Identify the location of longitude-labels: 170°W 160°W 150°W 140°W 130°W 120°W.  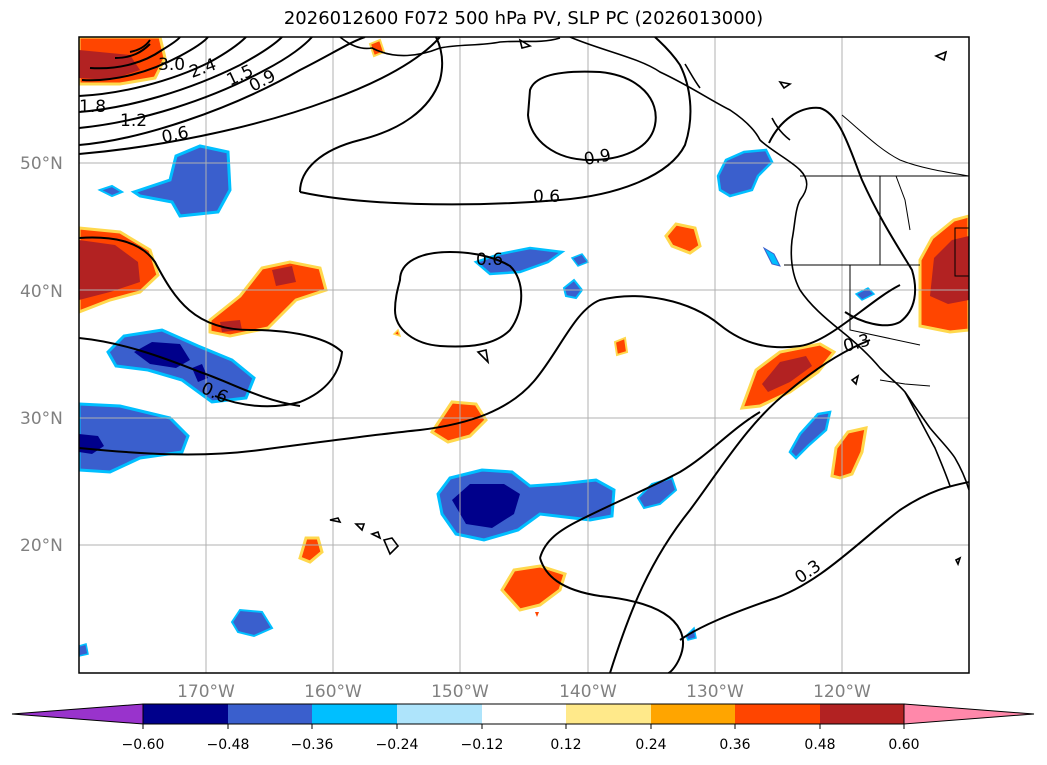
(524, 692).